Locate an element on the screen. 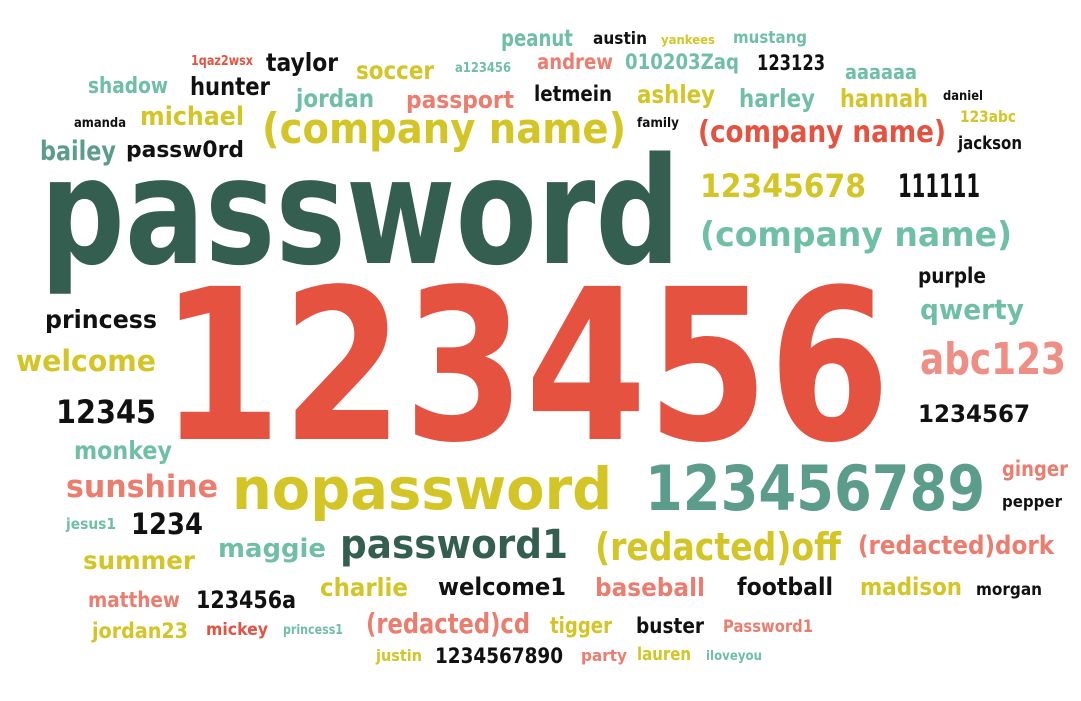 The height and width of the screenshot is (701, 1081). word-aaaaaa: aaaaaa is located at coordinates (881, 72).